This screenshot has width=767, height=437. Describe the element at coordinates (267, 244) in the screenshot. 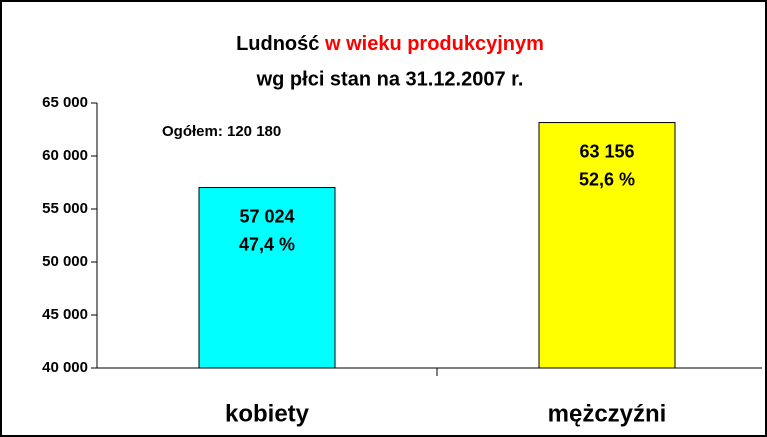

I see `share-label: 47,4 %` at that location.